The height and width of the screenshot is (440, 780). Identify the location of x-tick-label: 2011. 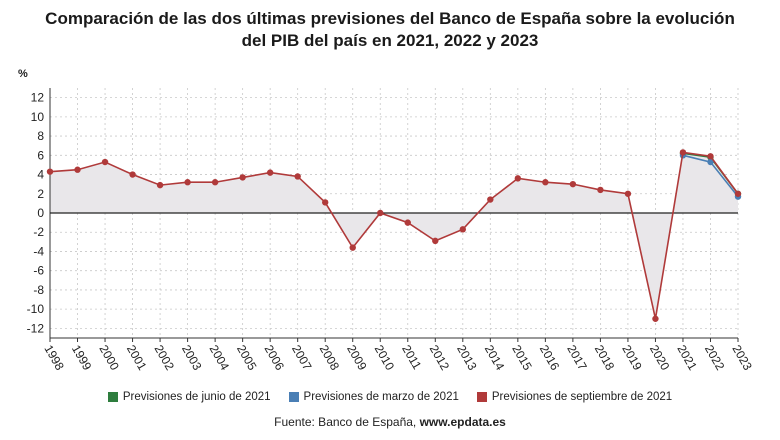
(411, 358).